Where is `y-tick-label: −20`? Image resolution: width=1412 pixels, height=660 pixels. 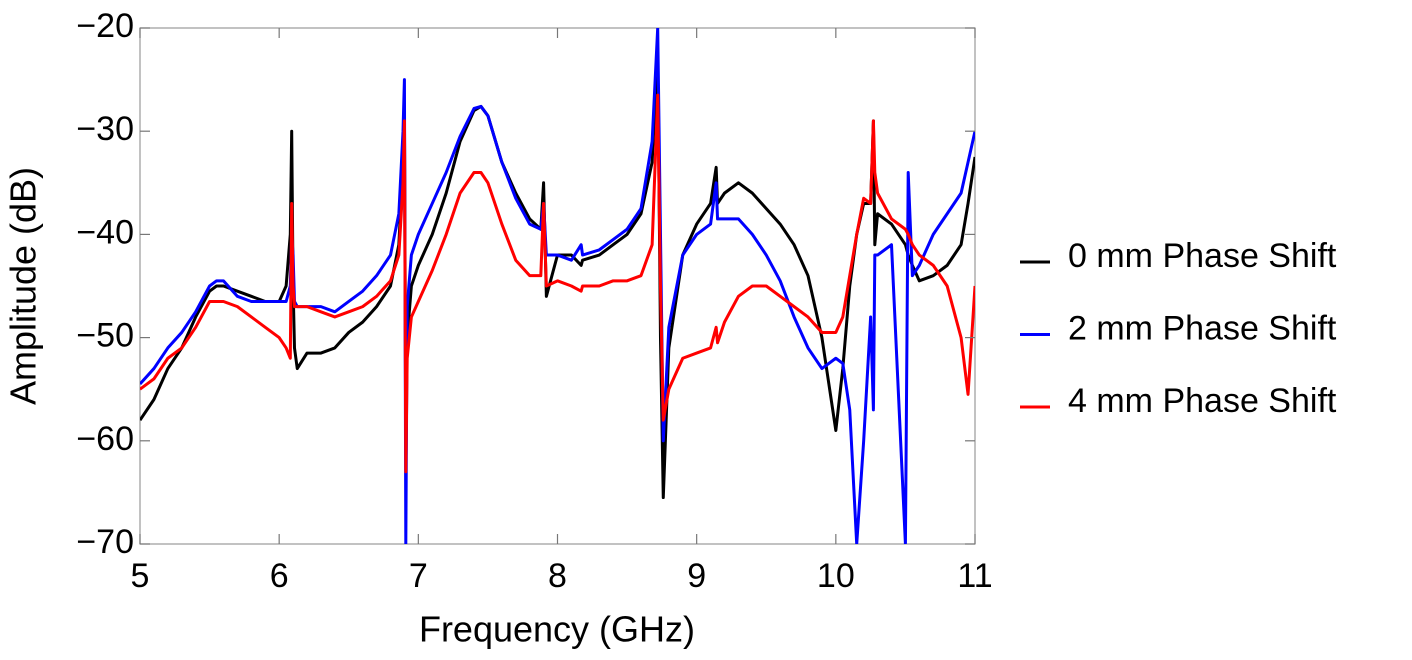 y-tick-label: −20 is located at coordinates (105, 26).